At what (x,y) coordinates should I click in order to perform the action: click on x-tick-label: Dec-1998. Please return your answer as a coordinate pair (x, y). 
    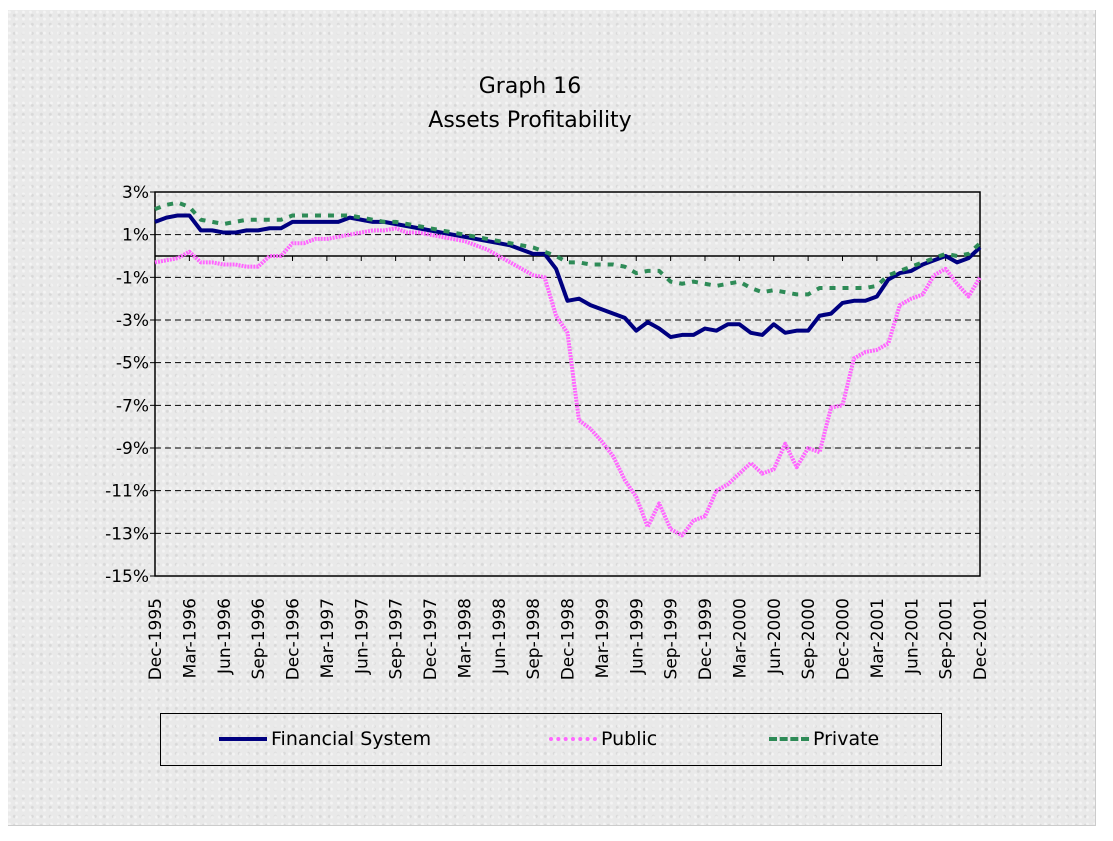
    Looking at the image, I should click on (569, 639).